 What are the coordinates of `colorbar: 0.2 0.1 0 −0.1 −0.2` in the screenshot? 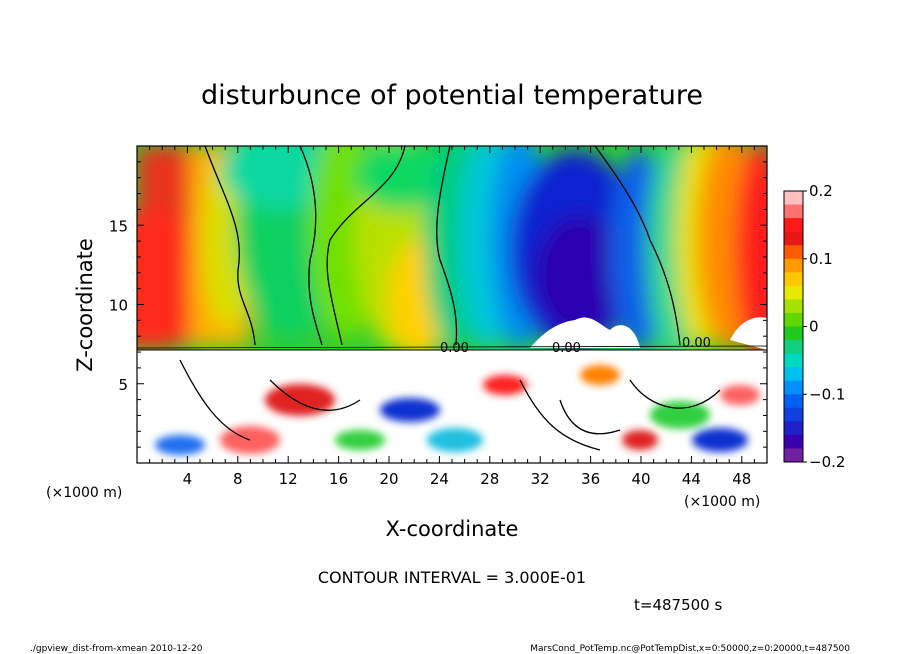 It's located at (814, 326).